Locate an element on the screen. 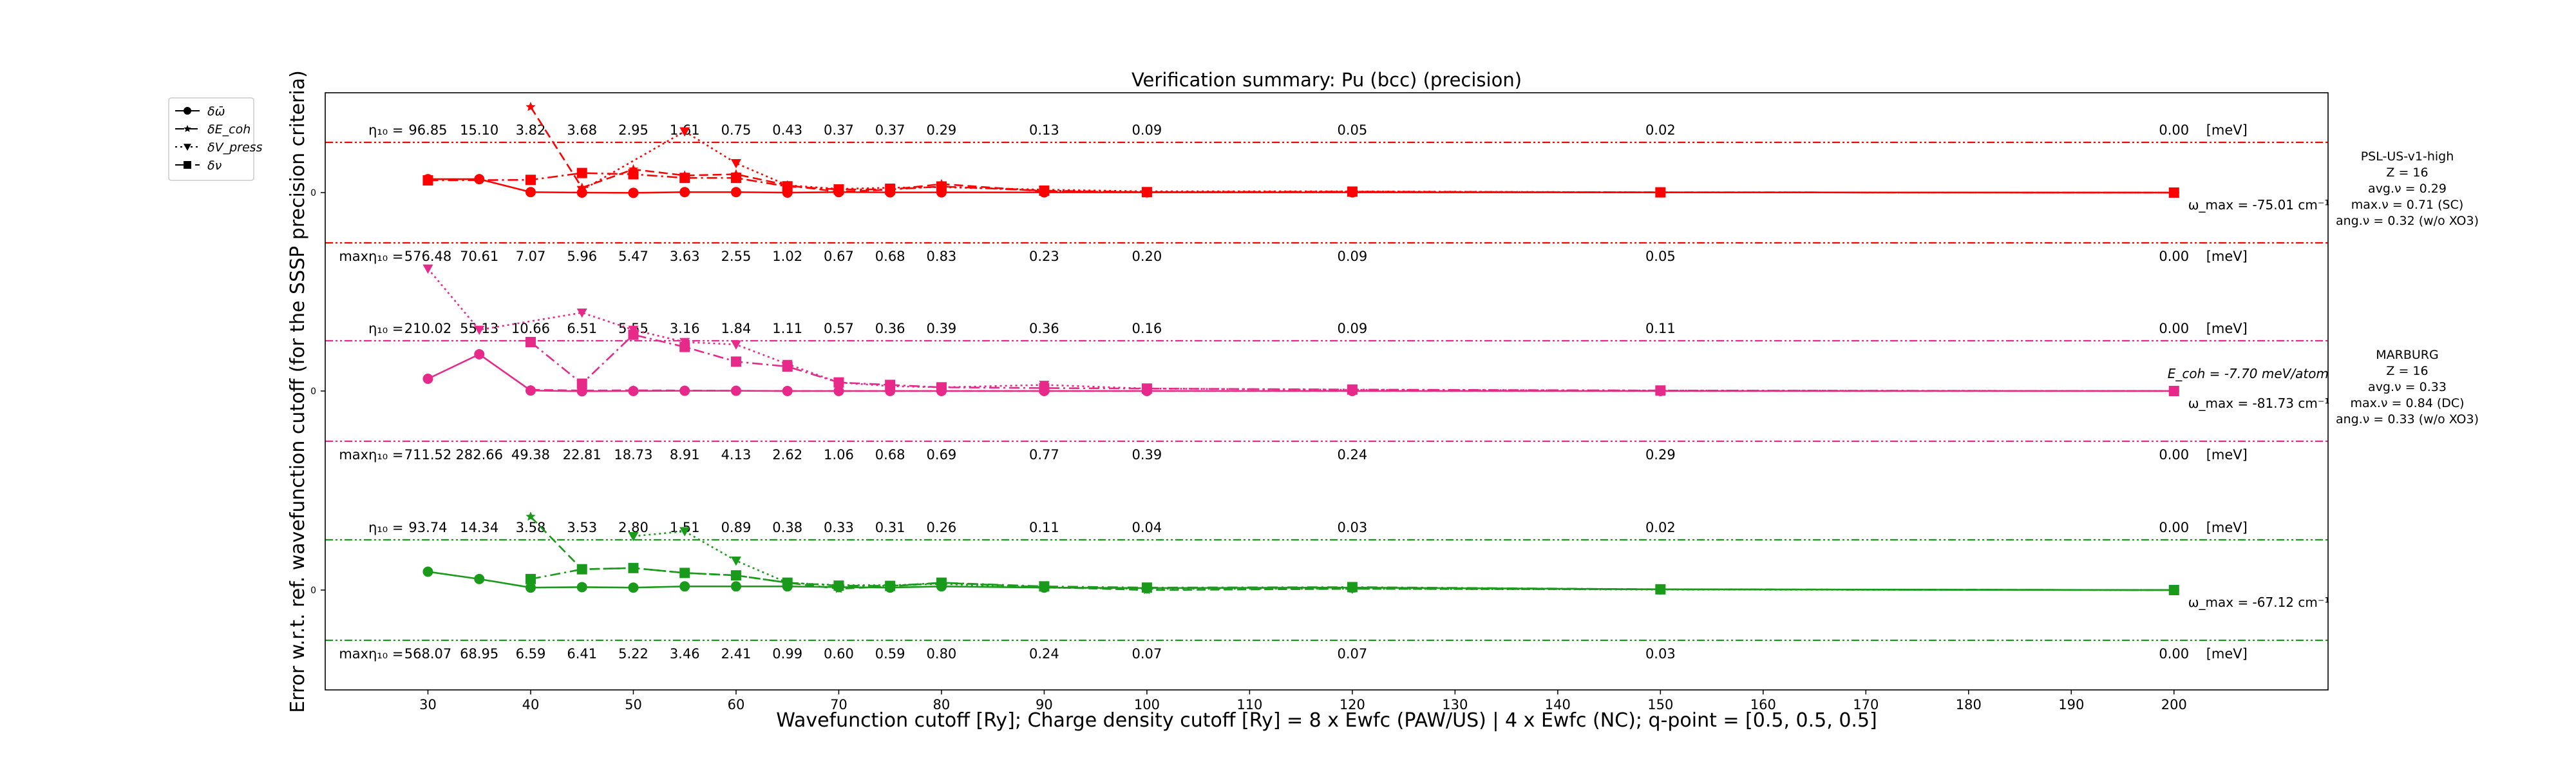  eta-value: 15.10 is located at coordinates (479, 130).